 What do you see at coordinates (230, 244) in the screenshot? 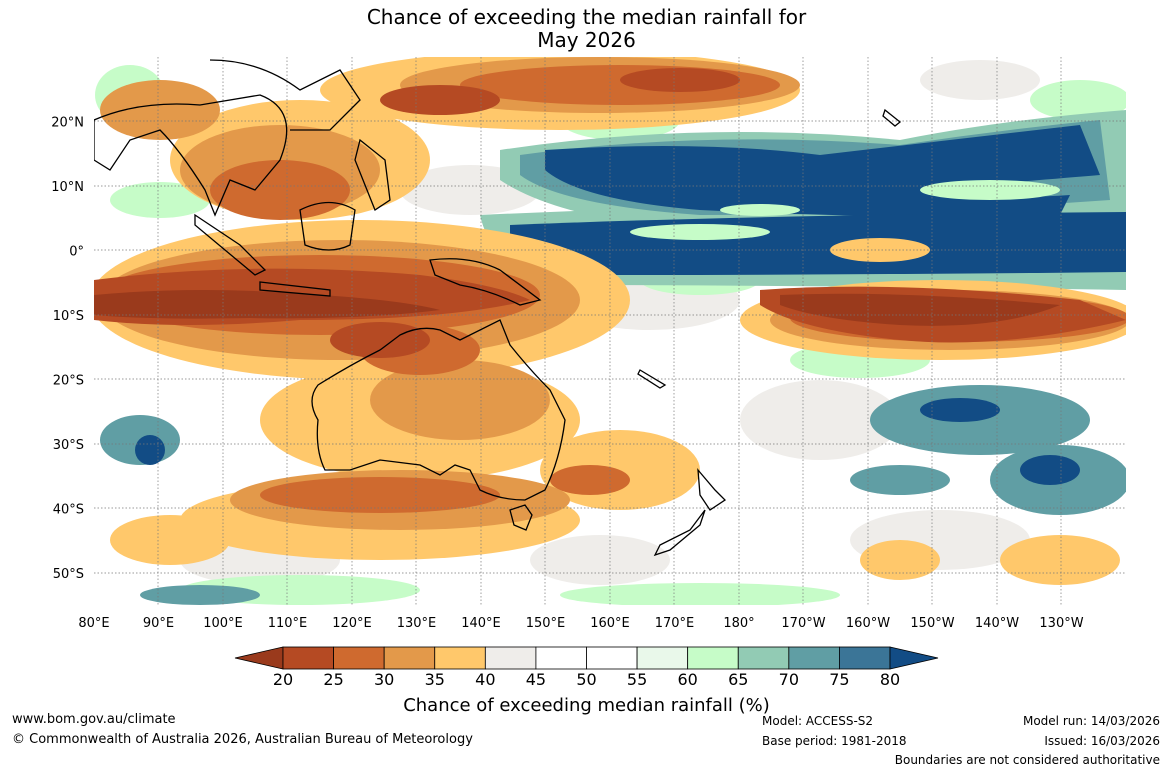
I see `sumatra-outline` at bounding box center [230, 244].